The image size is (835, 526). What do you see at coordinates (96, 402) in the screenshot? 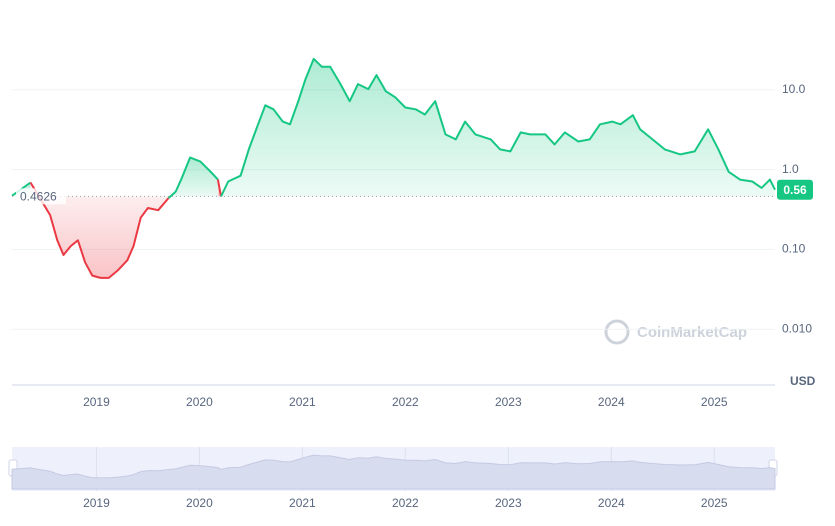
I see `x-tick-label: 2019` at bounding box center [96, 402].